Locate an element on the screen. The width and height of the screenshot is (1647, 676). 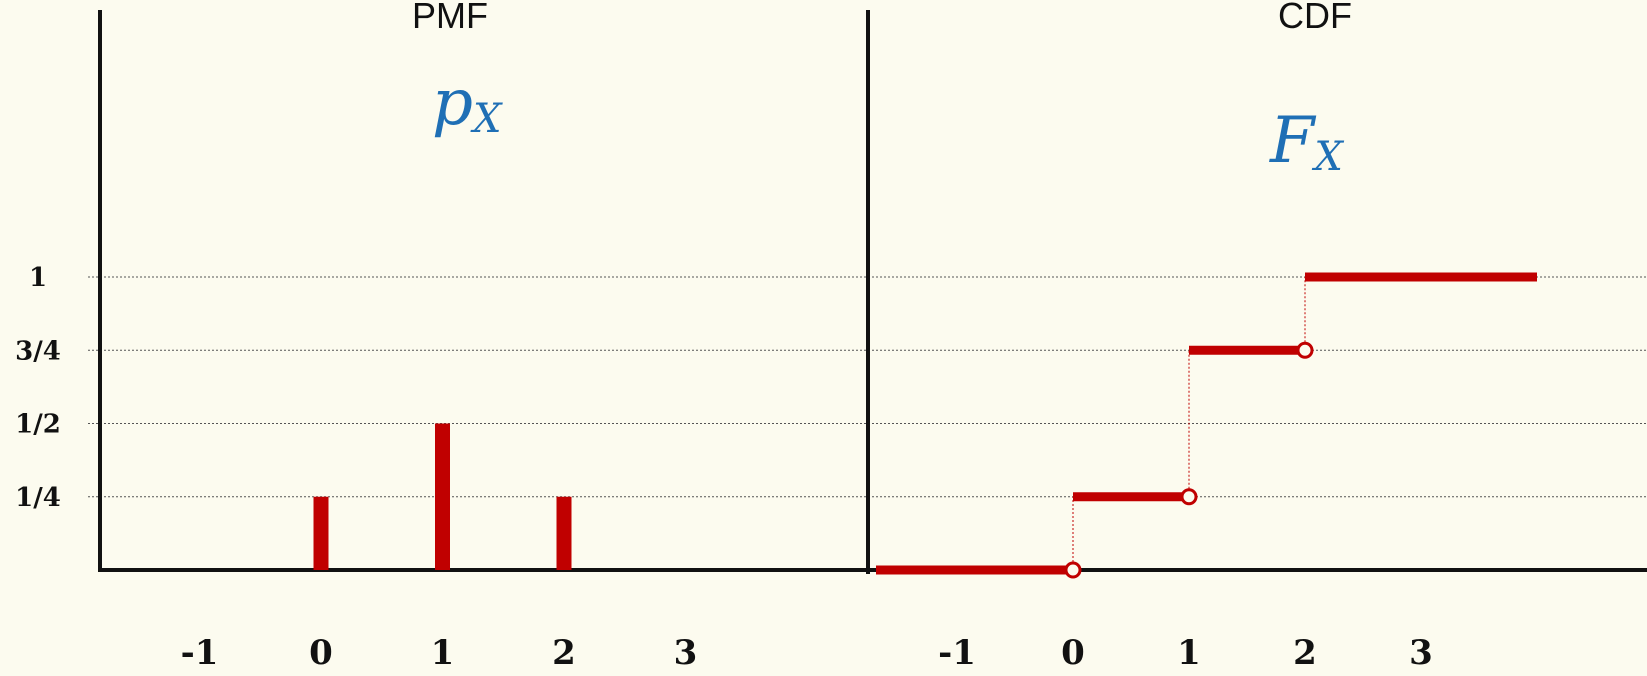
cdf-x-tick-label: 3 is located at coordinates (1421, 653).